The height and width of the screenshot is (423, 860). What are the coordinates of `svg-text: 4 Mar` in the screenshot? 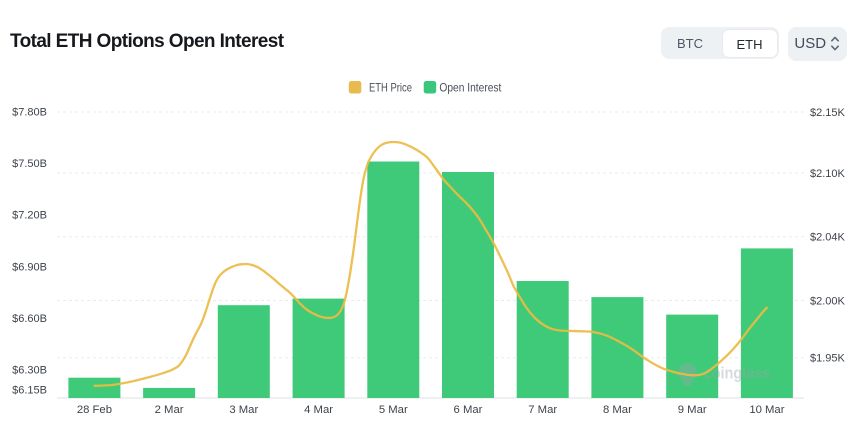 It's located at (318, 410).